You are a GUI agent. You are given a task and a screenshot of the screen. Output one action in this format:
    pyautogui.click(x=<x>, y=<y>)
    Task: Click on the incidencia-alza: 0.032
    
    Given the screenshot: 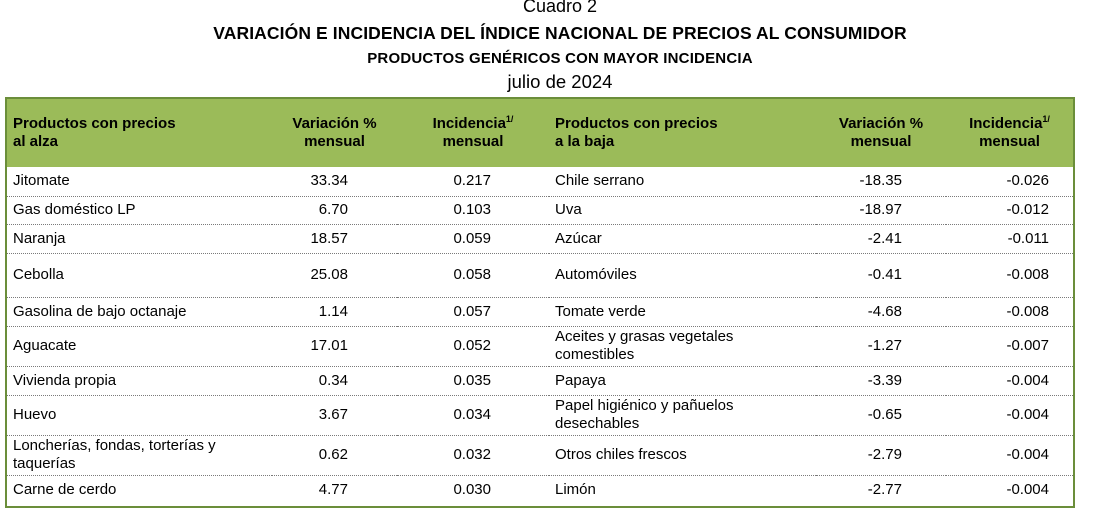 What is the action you would take?
    pyautogui.click(x=473, y=455)
    